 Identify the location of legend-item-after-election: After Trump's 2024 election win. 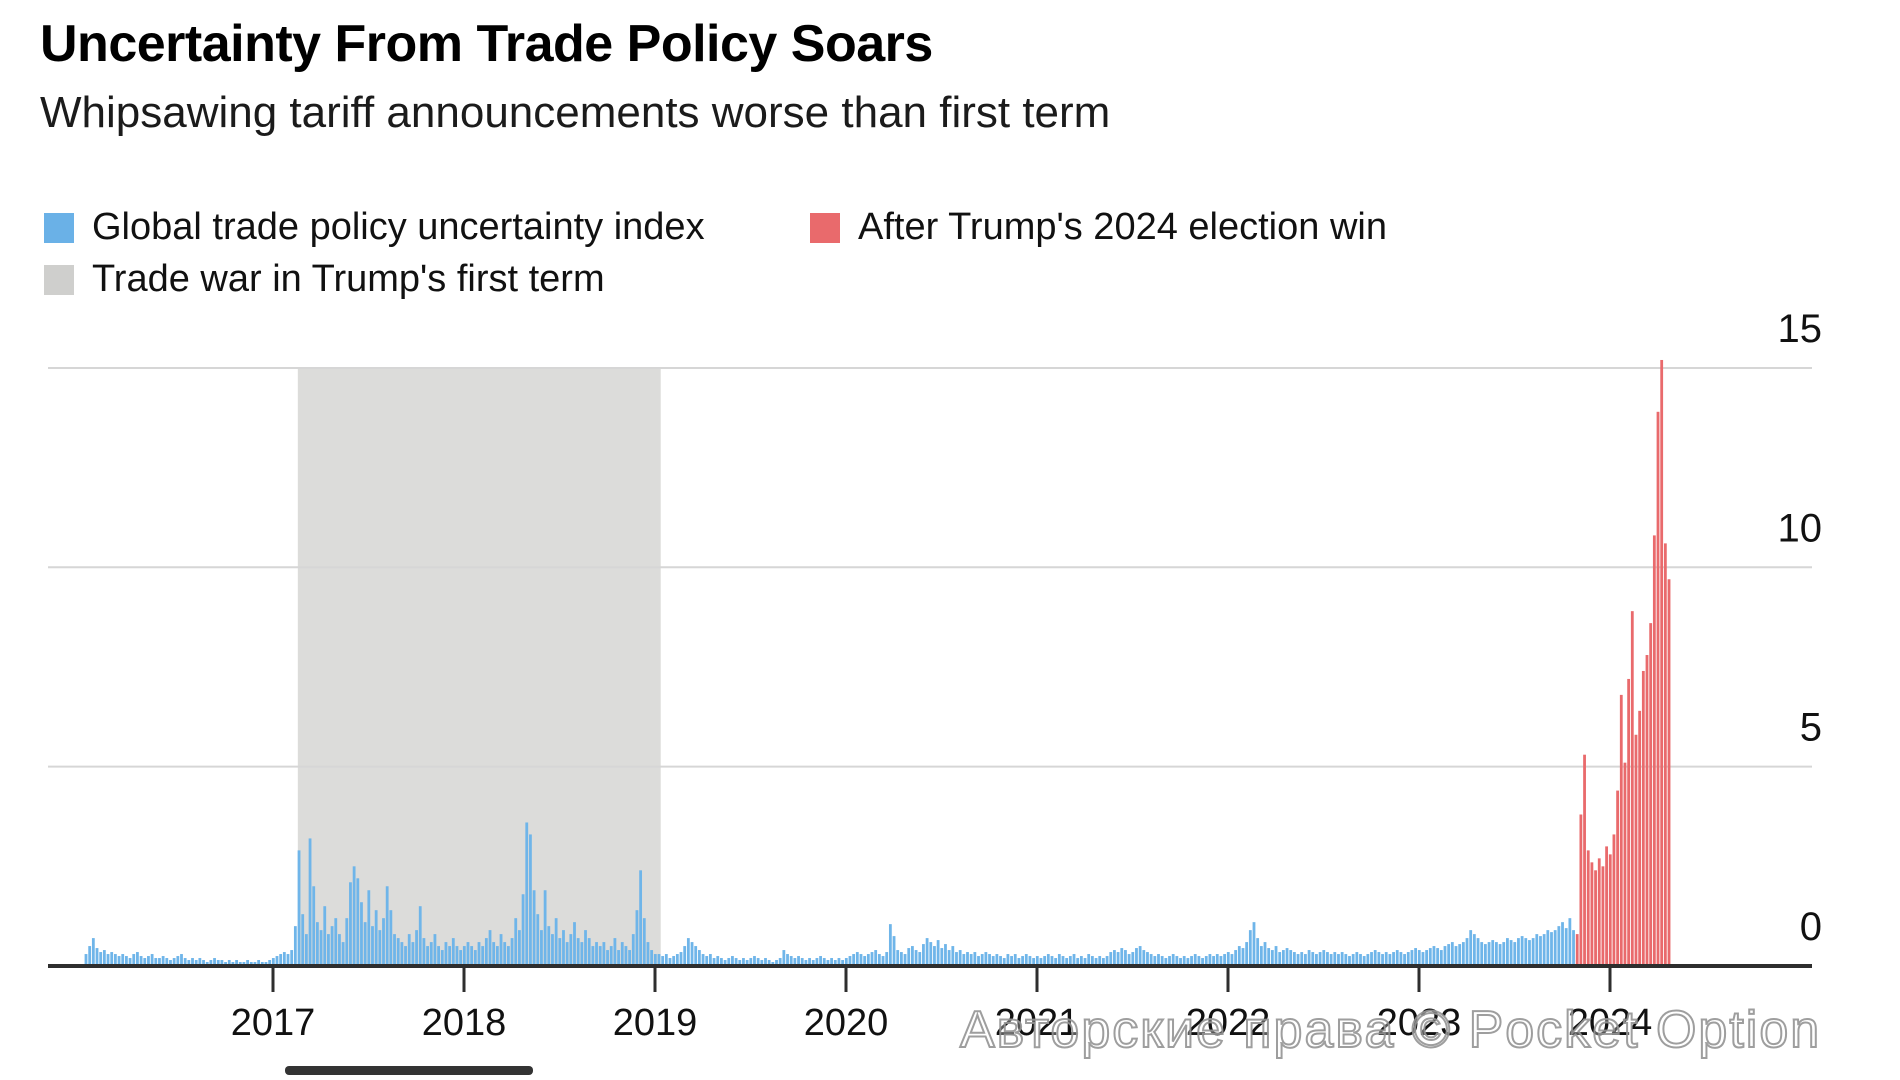
(1098, 227).